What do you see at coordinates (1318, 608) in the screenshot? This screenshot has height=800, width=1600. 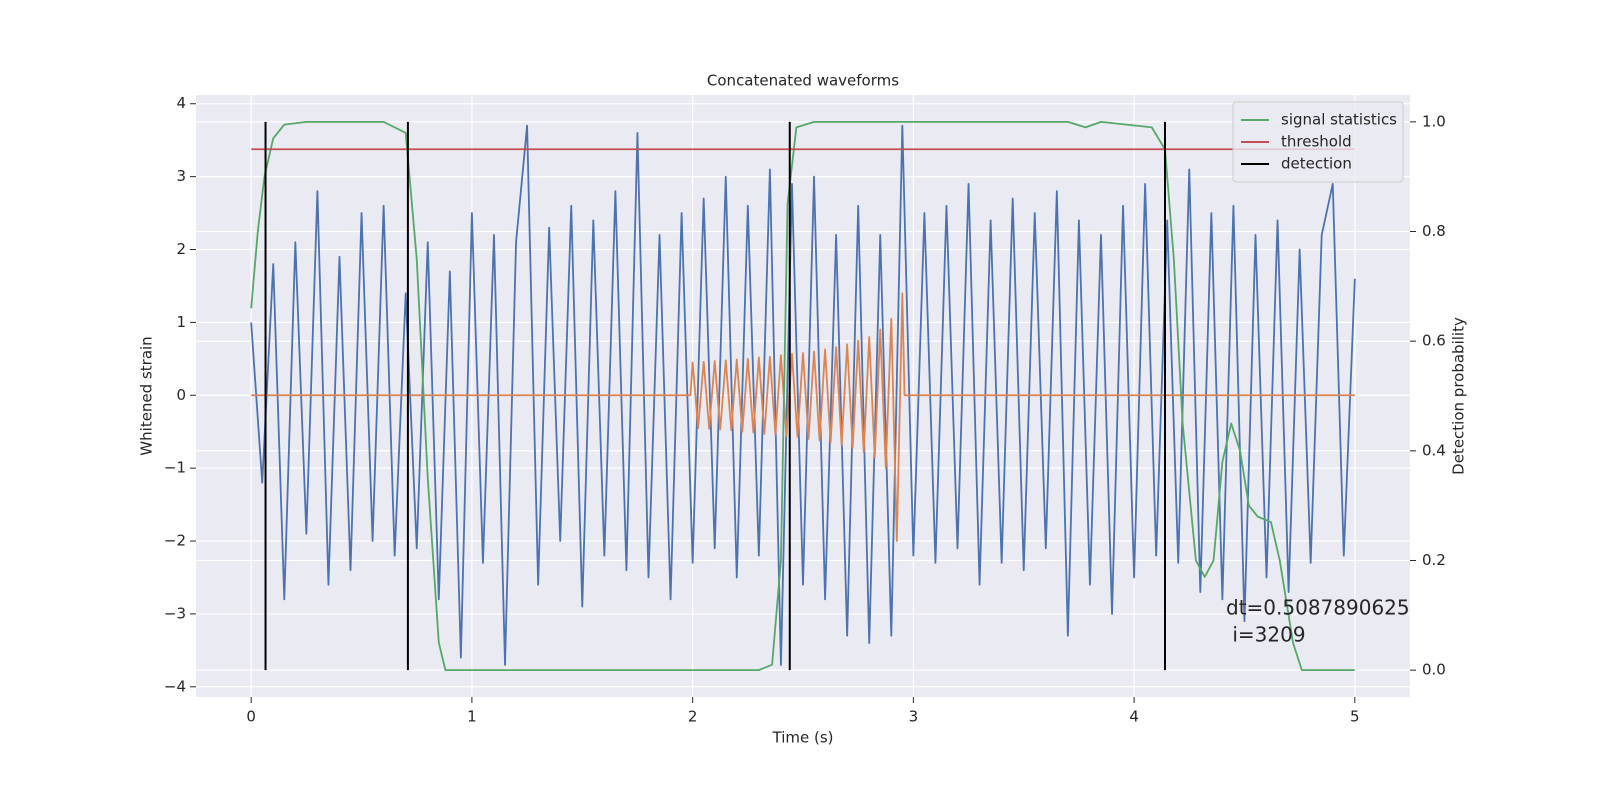 I see `annotation: dt=0.5087890625` at bounding box center [1318, 608].